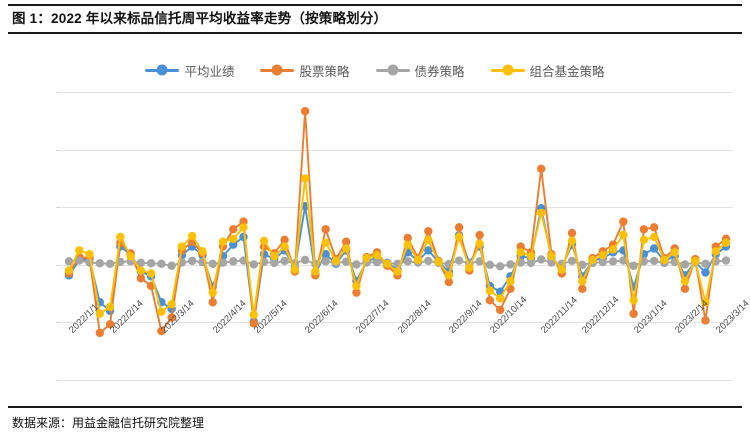  I want to click on source-note: 数据来源：用益金融信托研究院整理, so click(108, 423).